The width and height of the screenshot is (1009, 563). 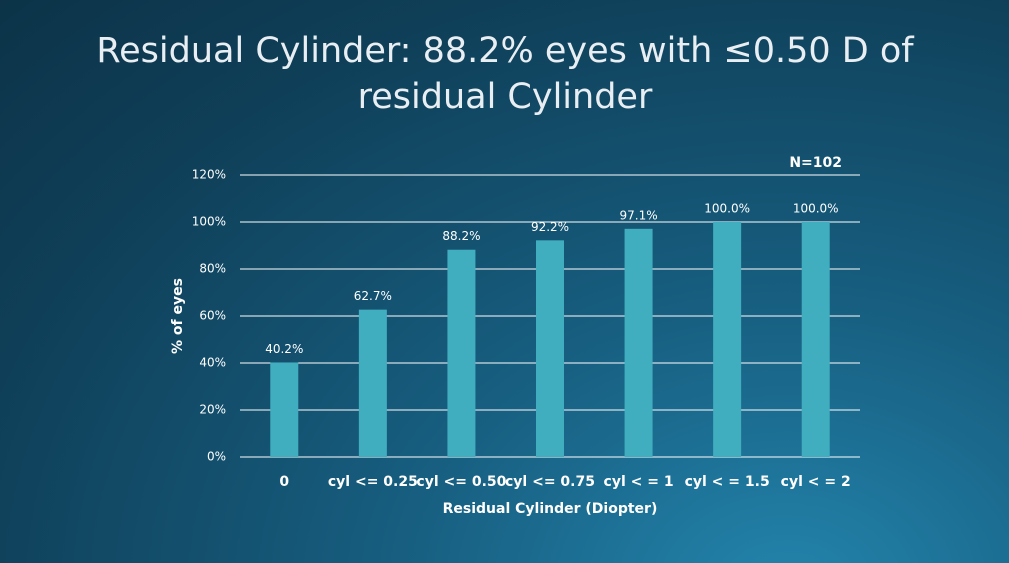 What do you see at coordinates (727, 482) in the screenshot?
I see `x-tick-label: cyl < = 1.5` at bounding box center [727, 482].